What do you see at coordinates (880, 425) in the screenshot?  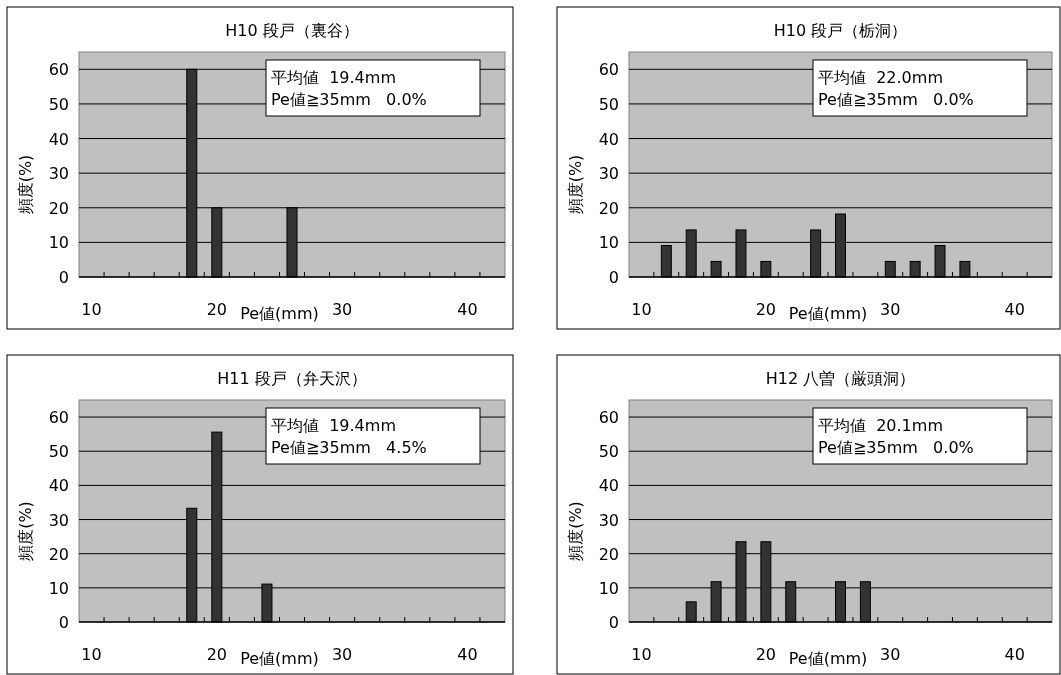 I see `annotation: 平均値 20.1mm` at bounding box center [880, 425].